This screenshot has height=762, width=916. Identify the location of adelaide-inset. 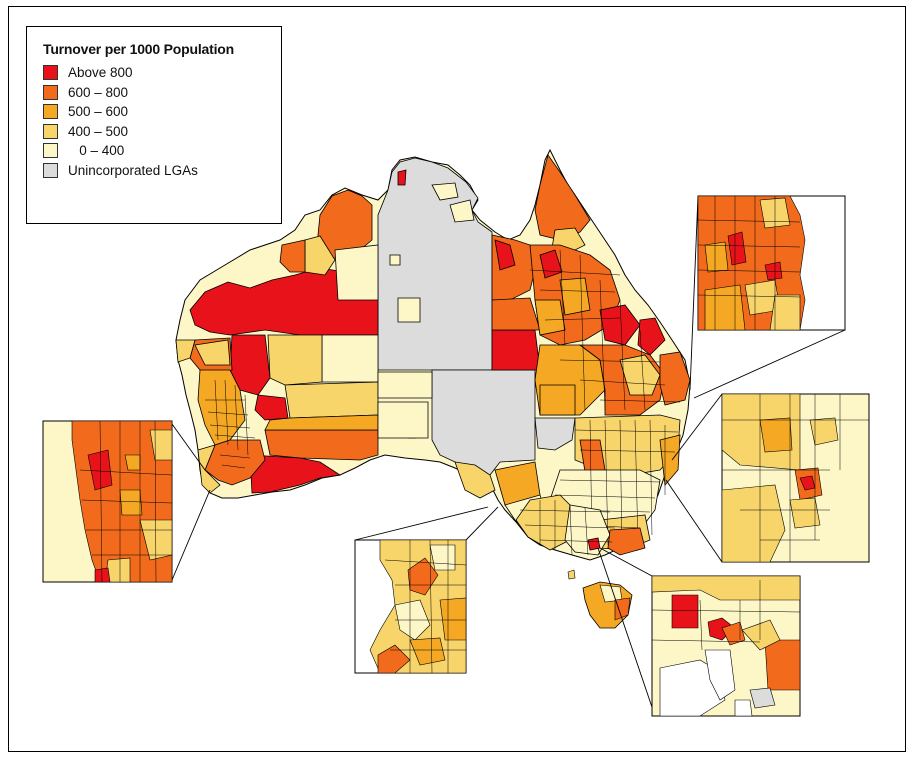
(410, 606).